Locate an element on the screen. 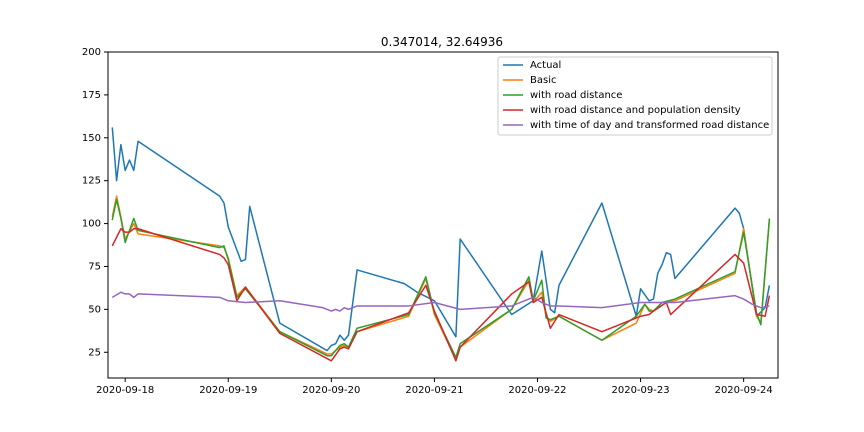 This screenshot has width=864, height=432. x-tick-label: 2020-09-22 is located at coordinates (537, 390).